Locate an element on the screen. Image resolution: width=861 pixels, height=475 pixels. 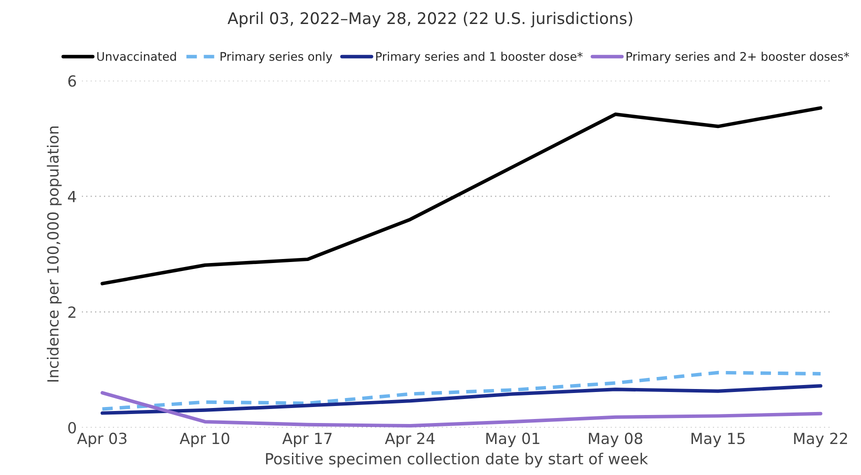
x-tick-label: May 01 is located at coordinates (513, 440).